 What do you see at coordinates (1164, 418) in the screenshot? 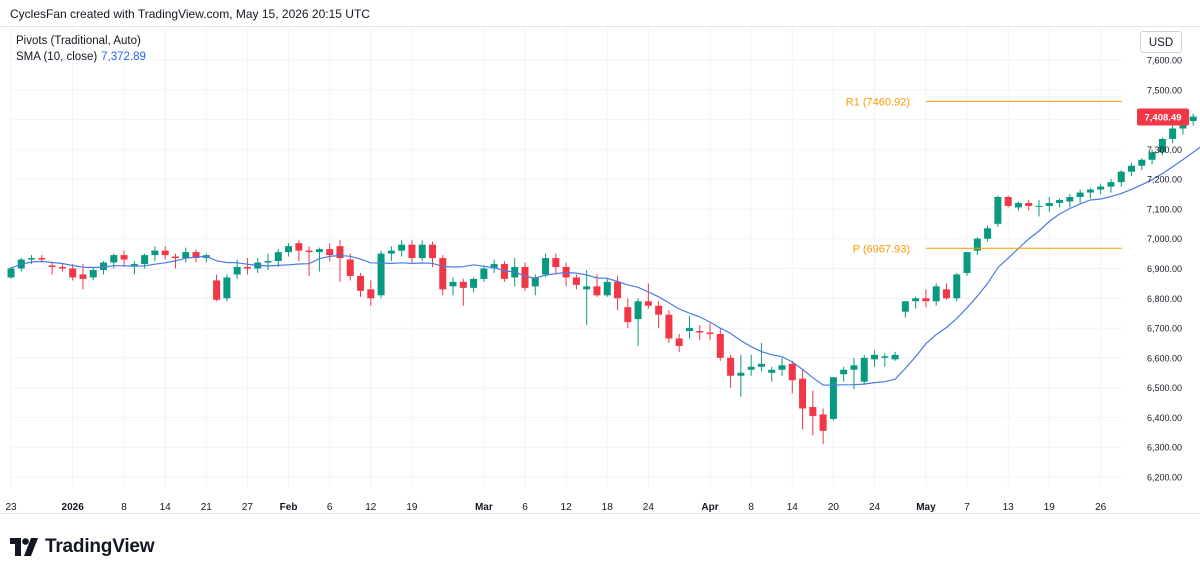
I see `y-tick-label: 6,400.00` at bounding box center [1164, 418].